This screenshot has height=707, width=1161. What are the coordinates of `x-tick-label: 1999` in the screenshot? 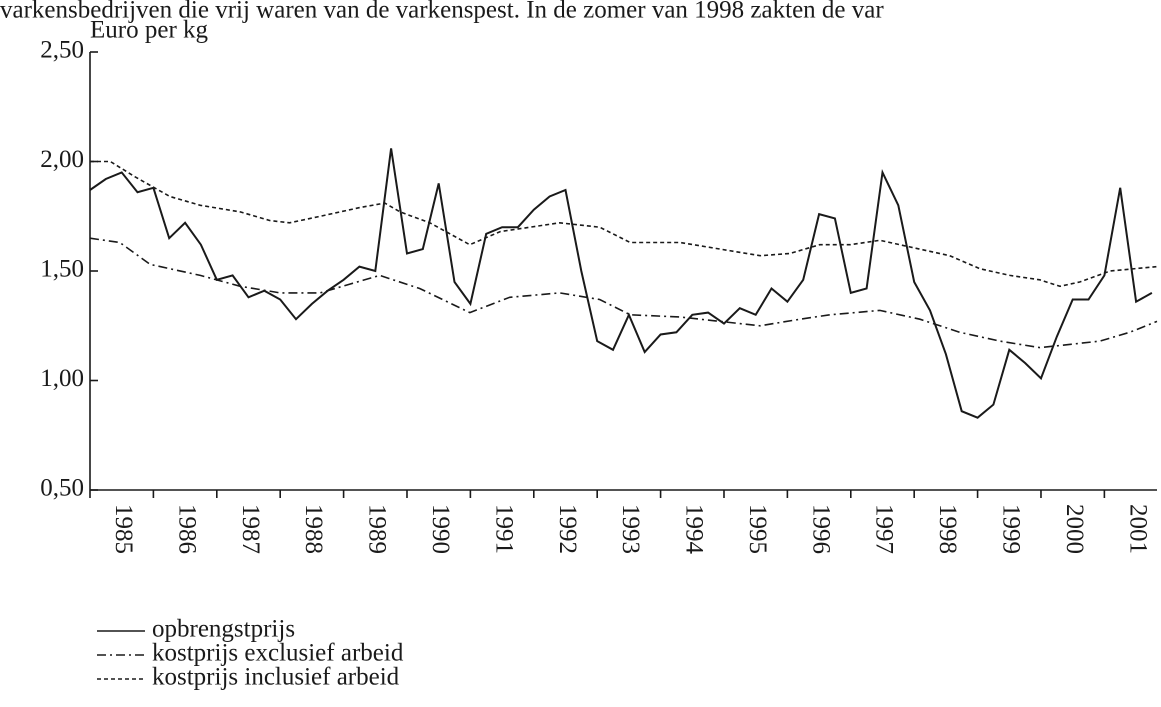 It's located at (1011, 529).